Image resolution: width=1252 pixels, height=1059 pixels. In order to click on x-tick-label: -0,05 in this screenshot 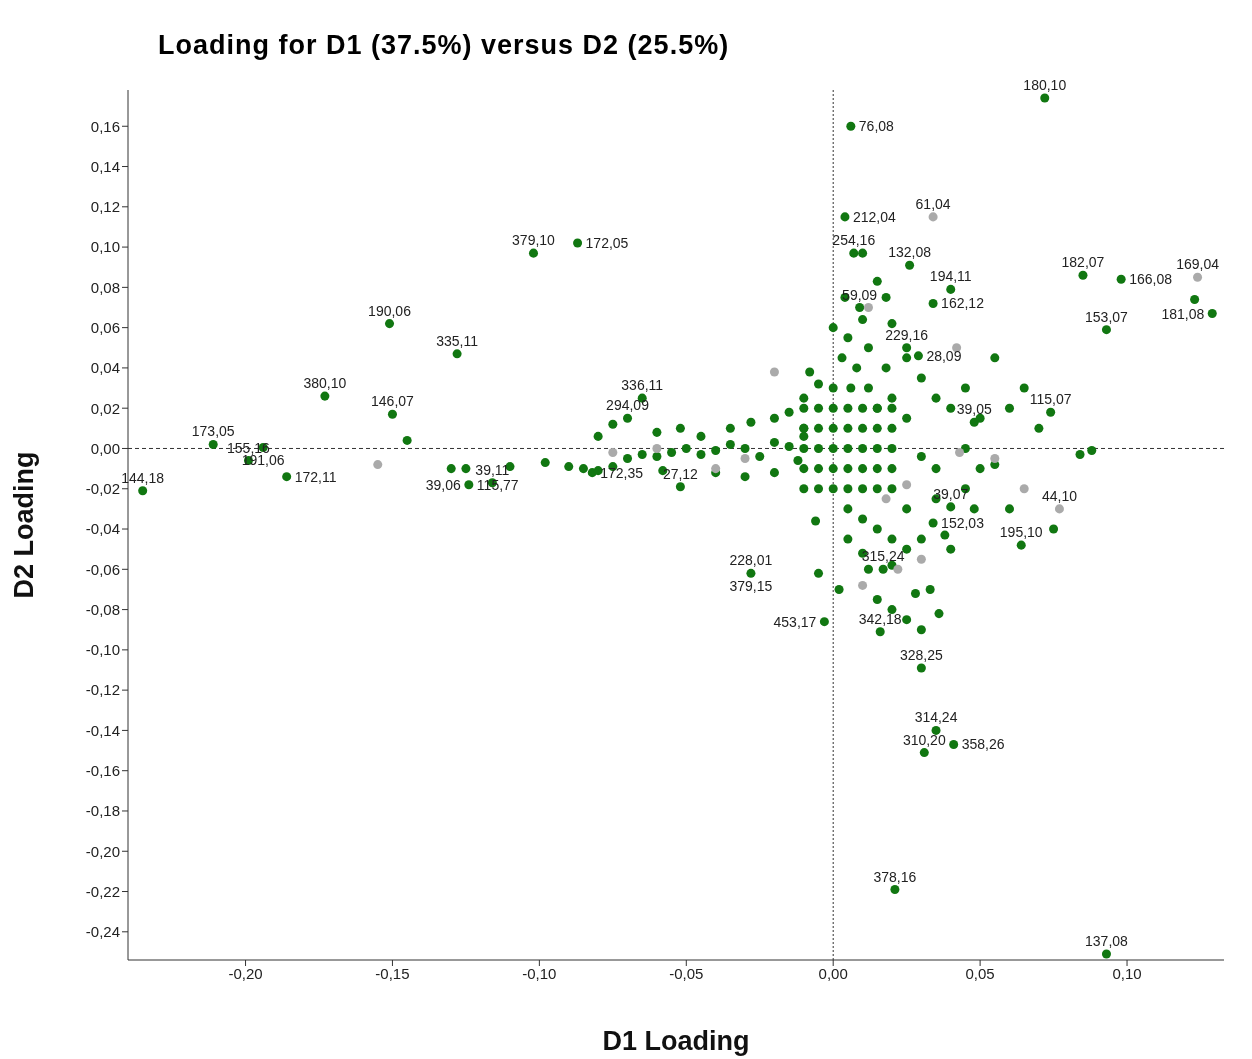, I will do `click(686, 973)`.